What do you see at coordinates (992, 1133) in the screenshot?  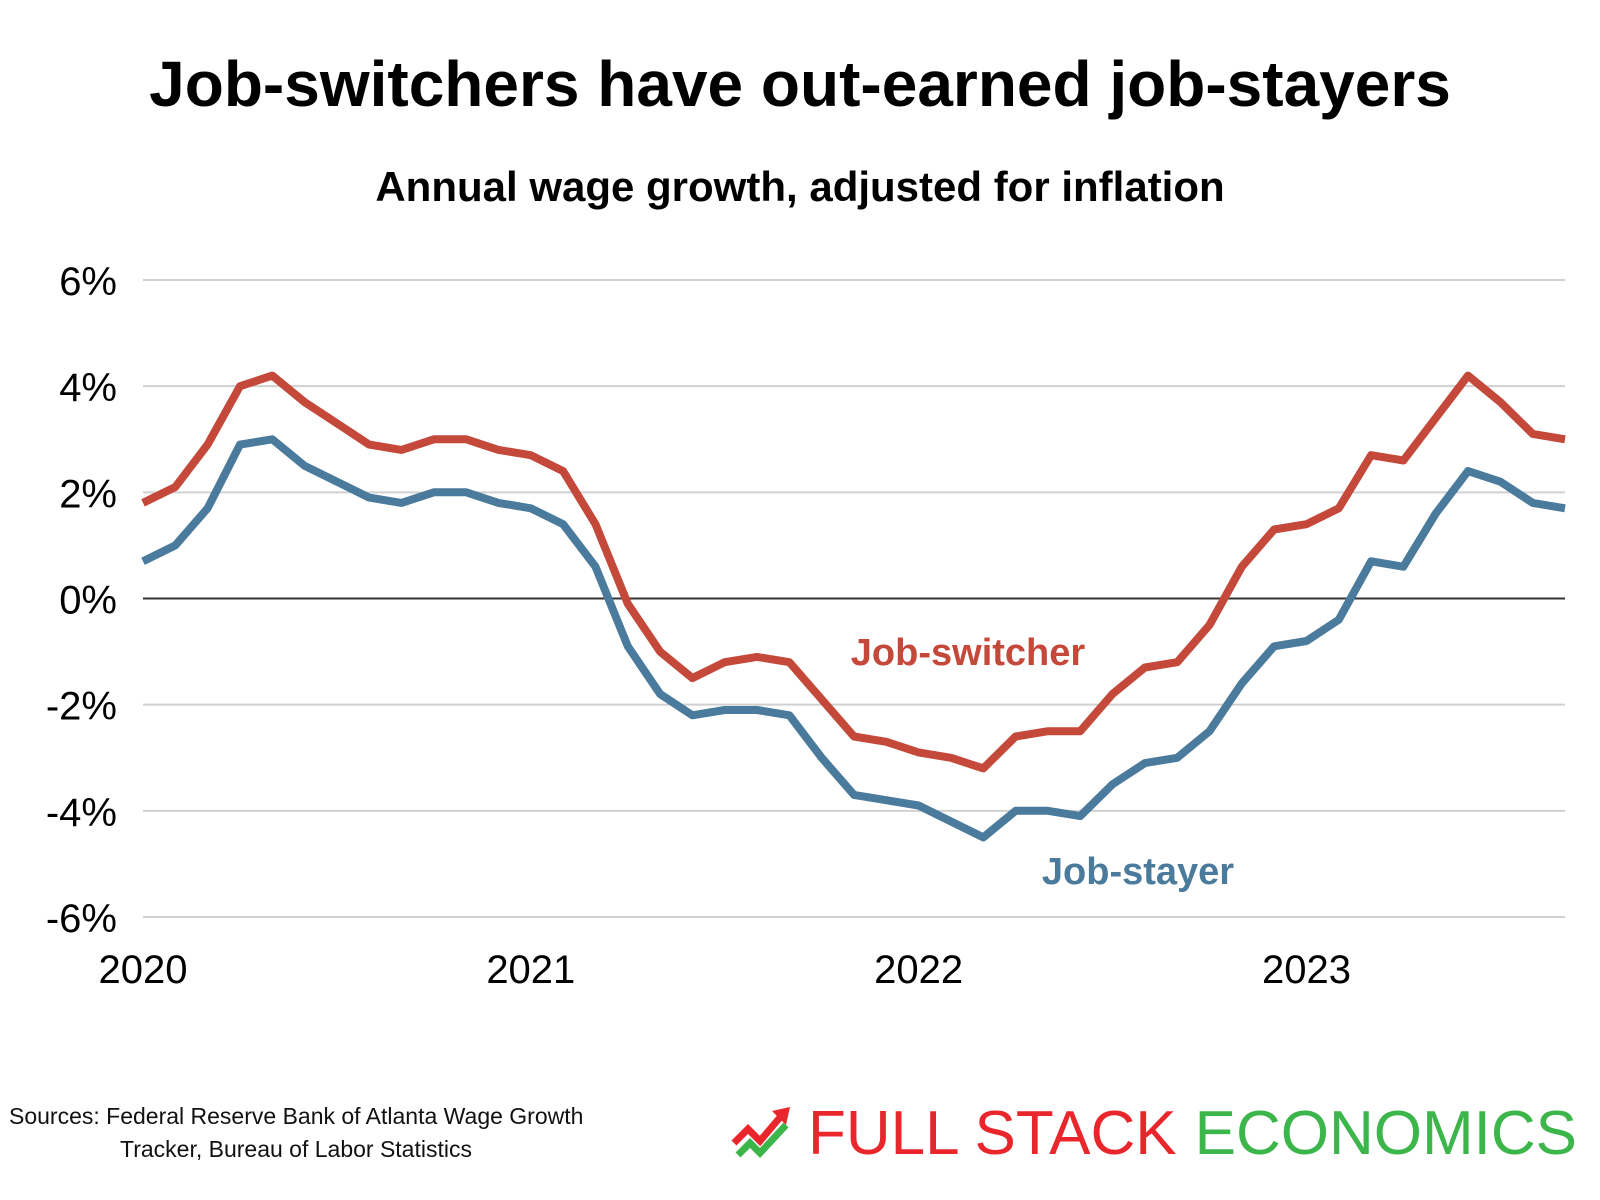 I see `brand-word-full-stack: FULL STACK` at bounding box center [992, 1133].